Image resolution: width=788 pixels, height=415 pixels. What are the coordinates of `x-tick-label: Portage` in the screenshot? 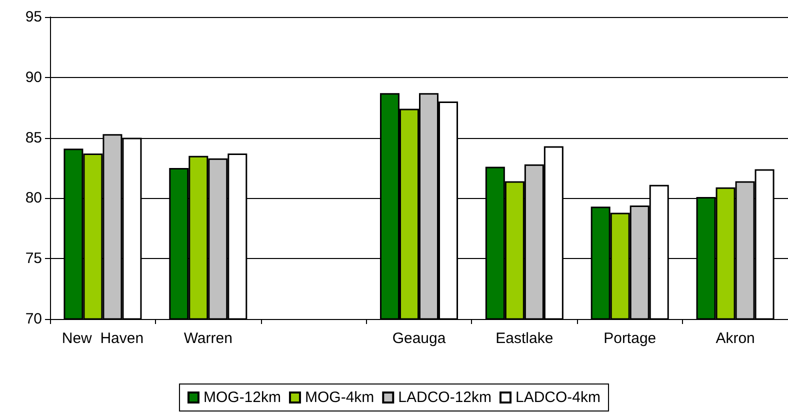 It's located at (630, 338).